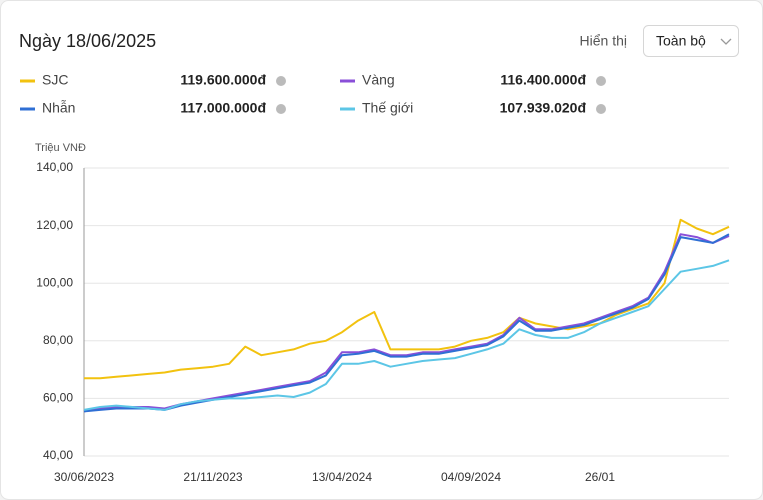  What do you see at coordinates (60, 148) in the screenshot?
I see `y-axis-label: Triệu VNĐ` at bounding box center [60, 148].